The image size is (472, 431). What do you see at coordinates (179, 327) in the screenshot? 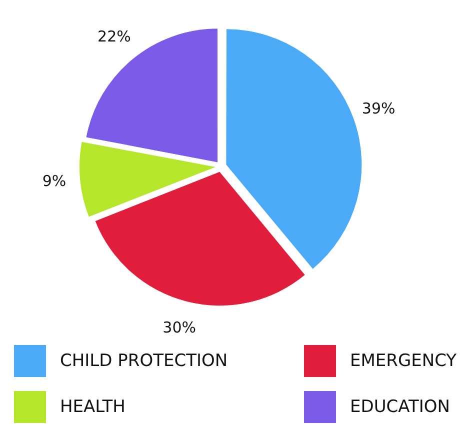
I see `data-label: 30%` at bounding box center [179, 327].